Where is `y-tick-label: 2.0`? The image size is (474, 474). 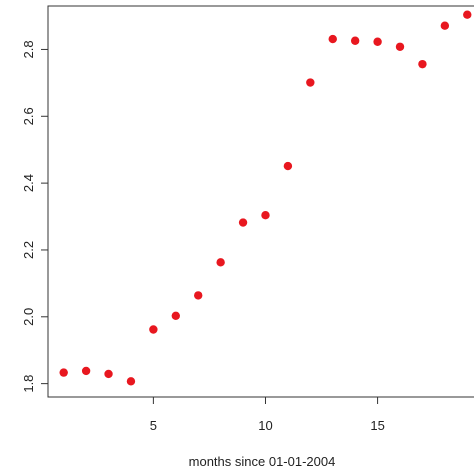 y-tick-label: 2.0 is located at coordinates (28, 317).